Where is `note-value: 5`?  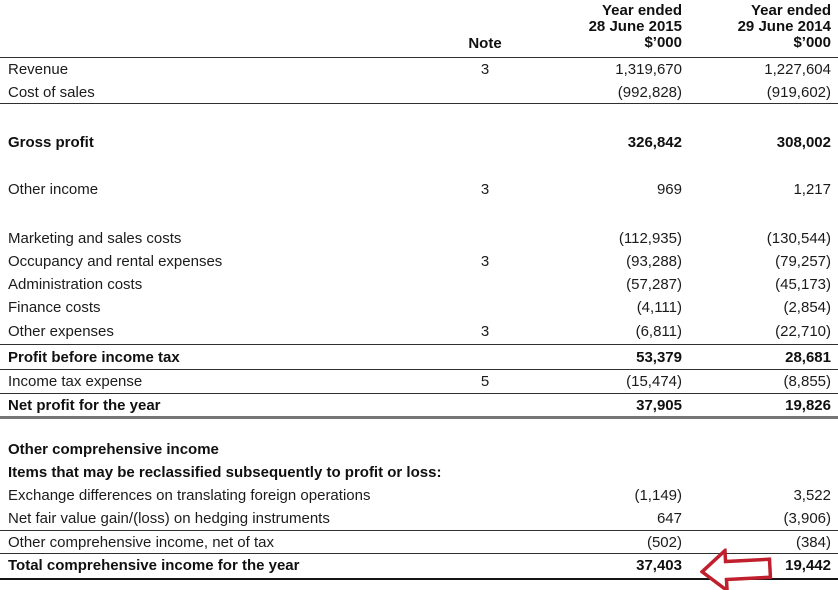 note-value: 5 is located at coordinates (485, 381).